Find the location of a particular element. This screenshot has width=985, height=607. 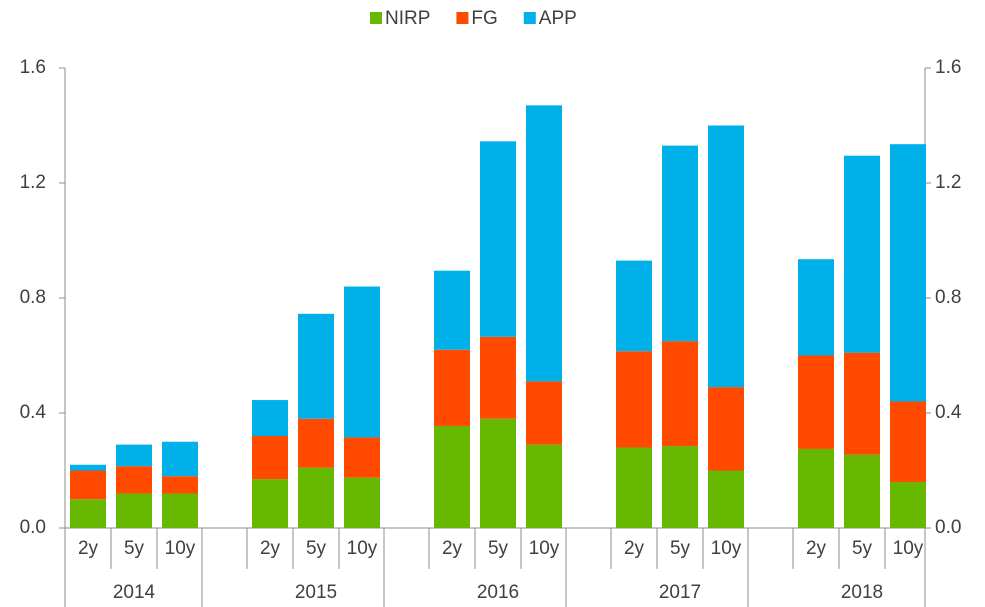

group-label: 2017 is located at coordinates (680, 592).